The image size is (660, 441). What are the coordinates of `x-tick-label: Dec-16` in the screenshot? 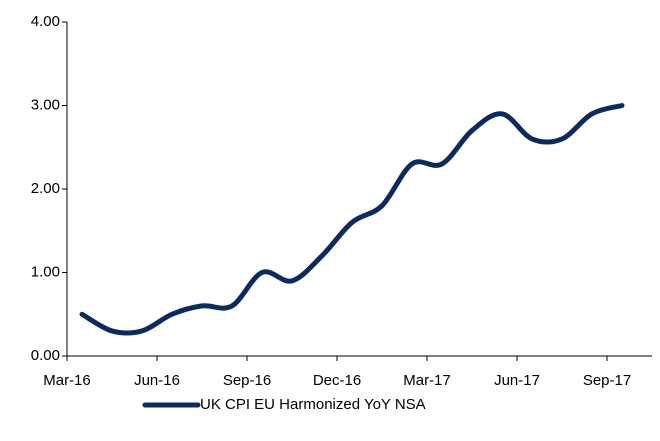 It's located at (337, 380).